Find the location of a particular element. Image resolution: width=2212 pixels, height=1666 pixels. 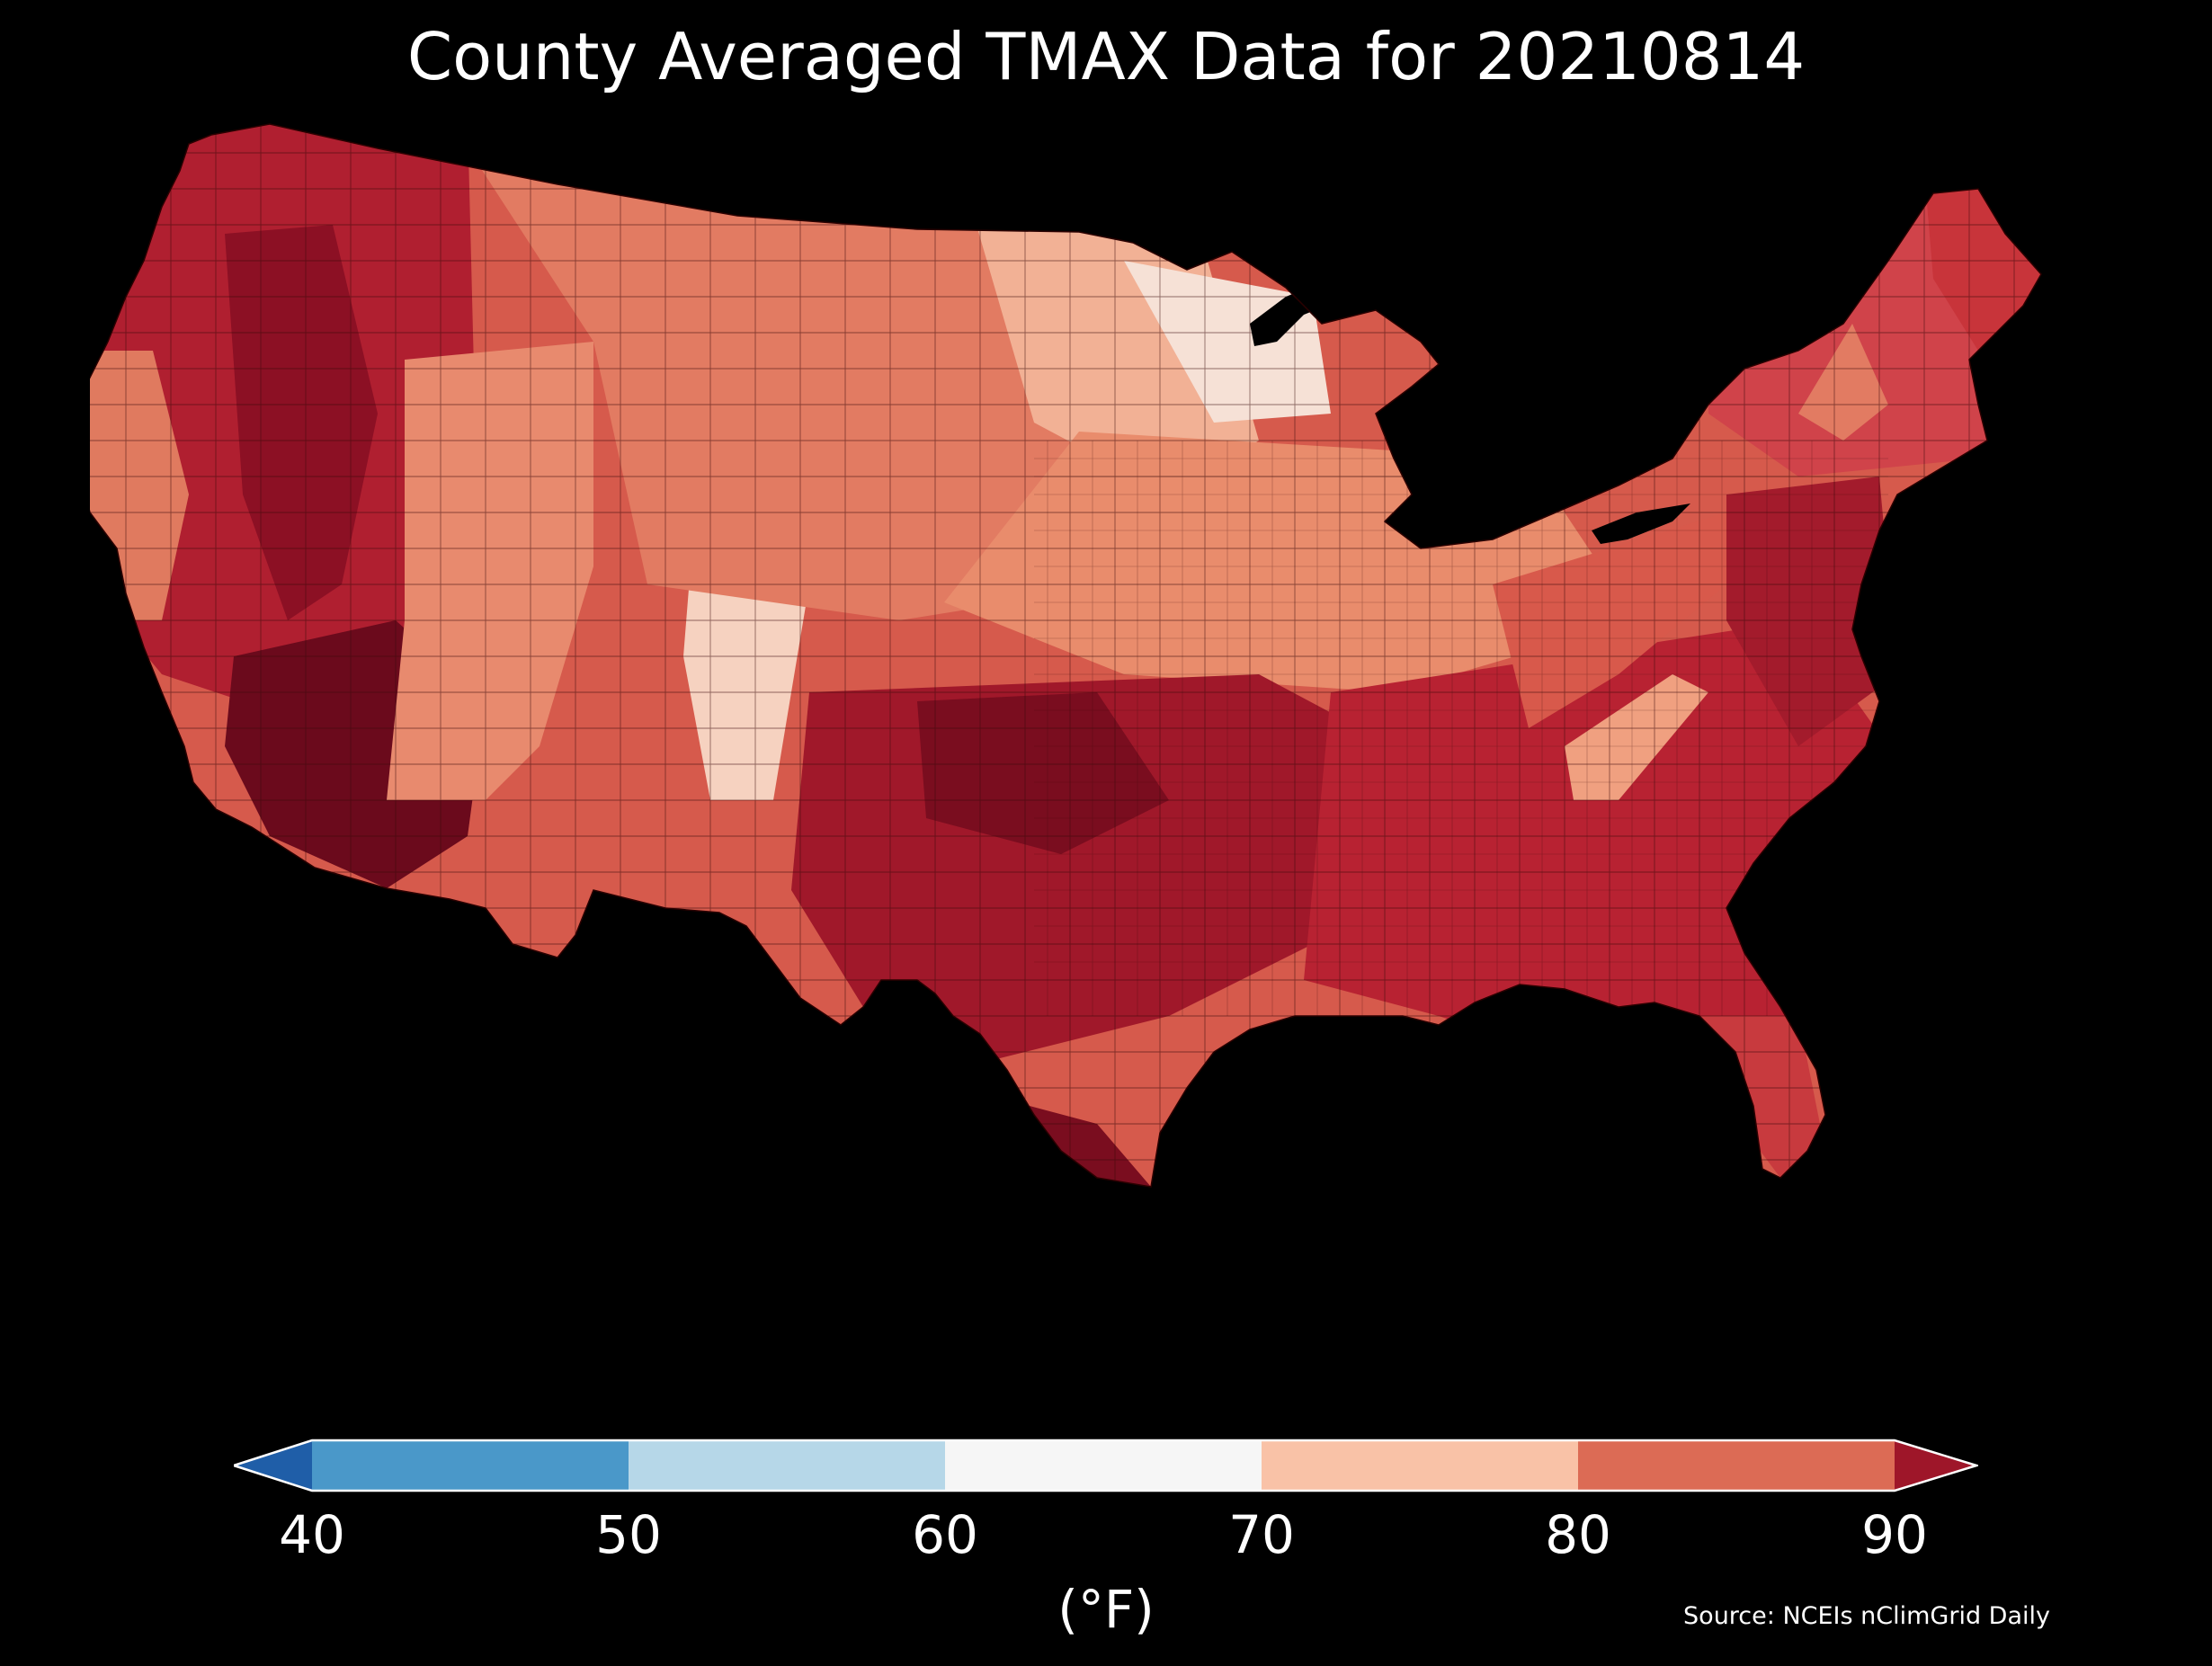

colorbar-unit-label: (°F) is located at coordinates (1106, 1610).